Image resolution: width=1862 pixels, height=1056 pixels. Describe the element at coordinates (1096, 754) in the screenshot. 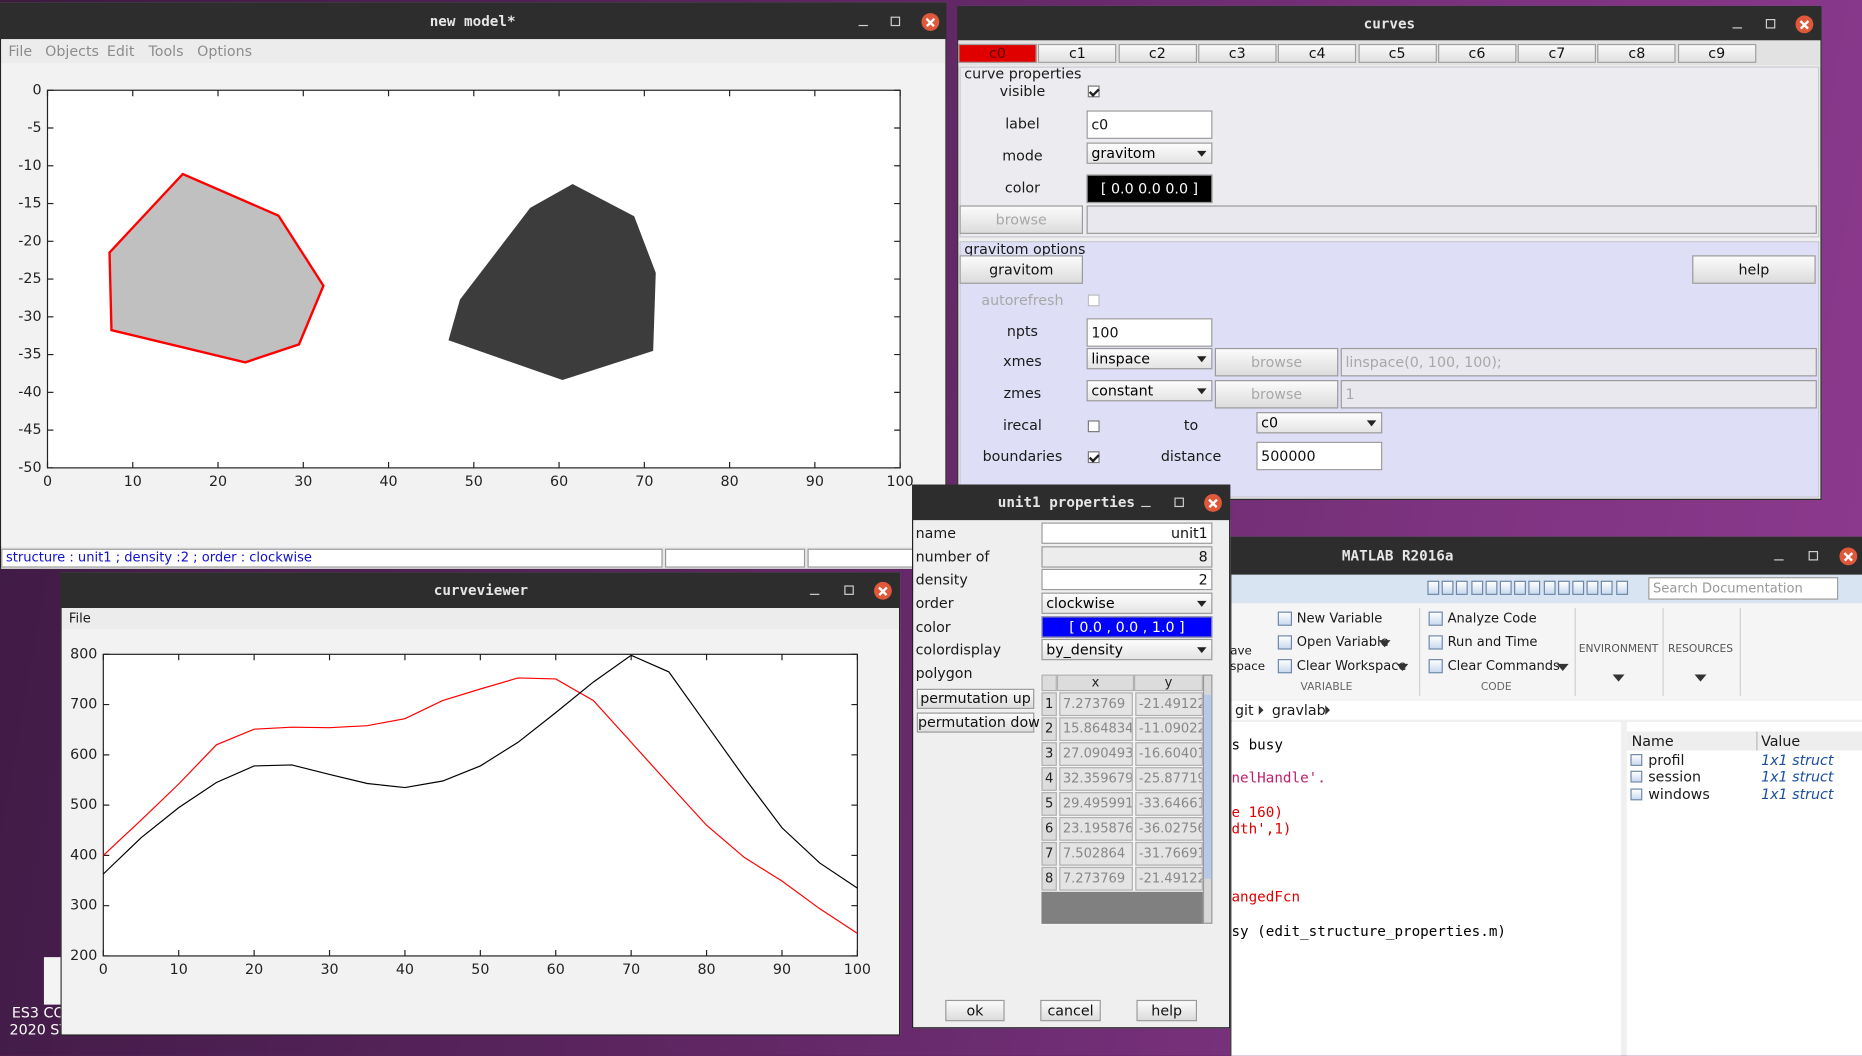

I see `table-cell: 27.090493` at that location.